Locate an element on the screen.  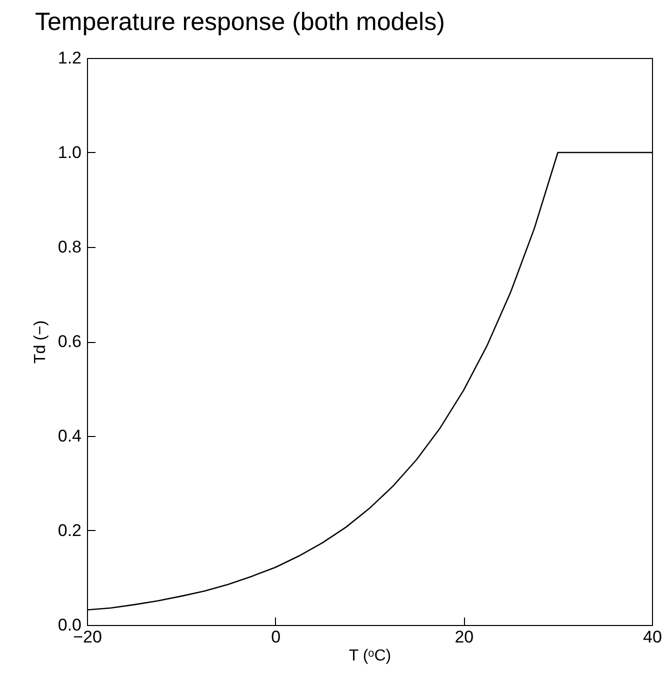
x-tick-label: 20 is located at coordinates (464, 637).